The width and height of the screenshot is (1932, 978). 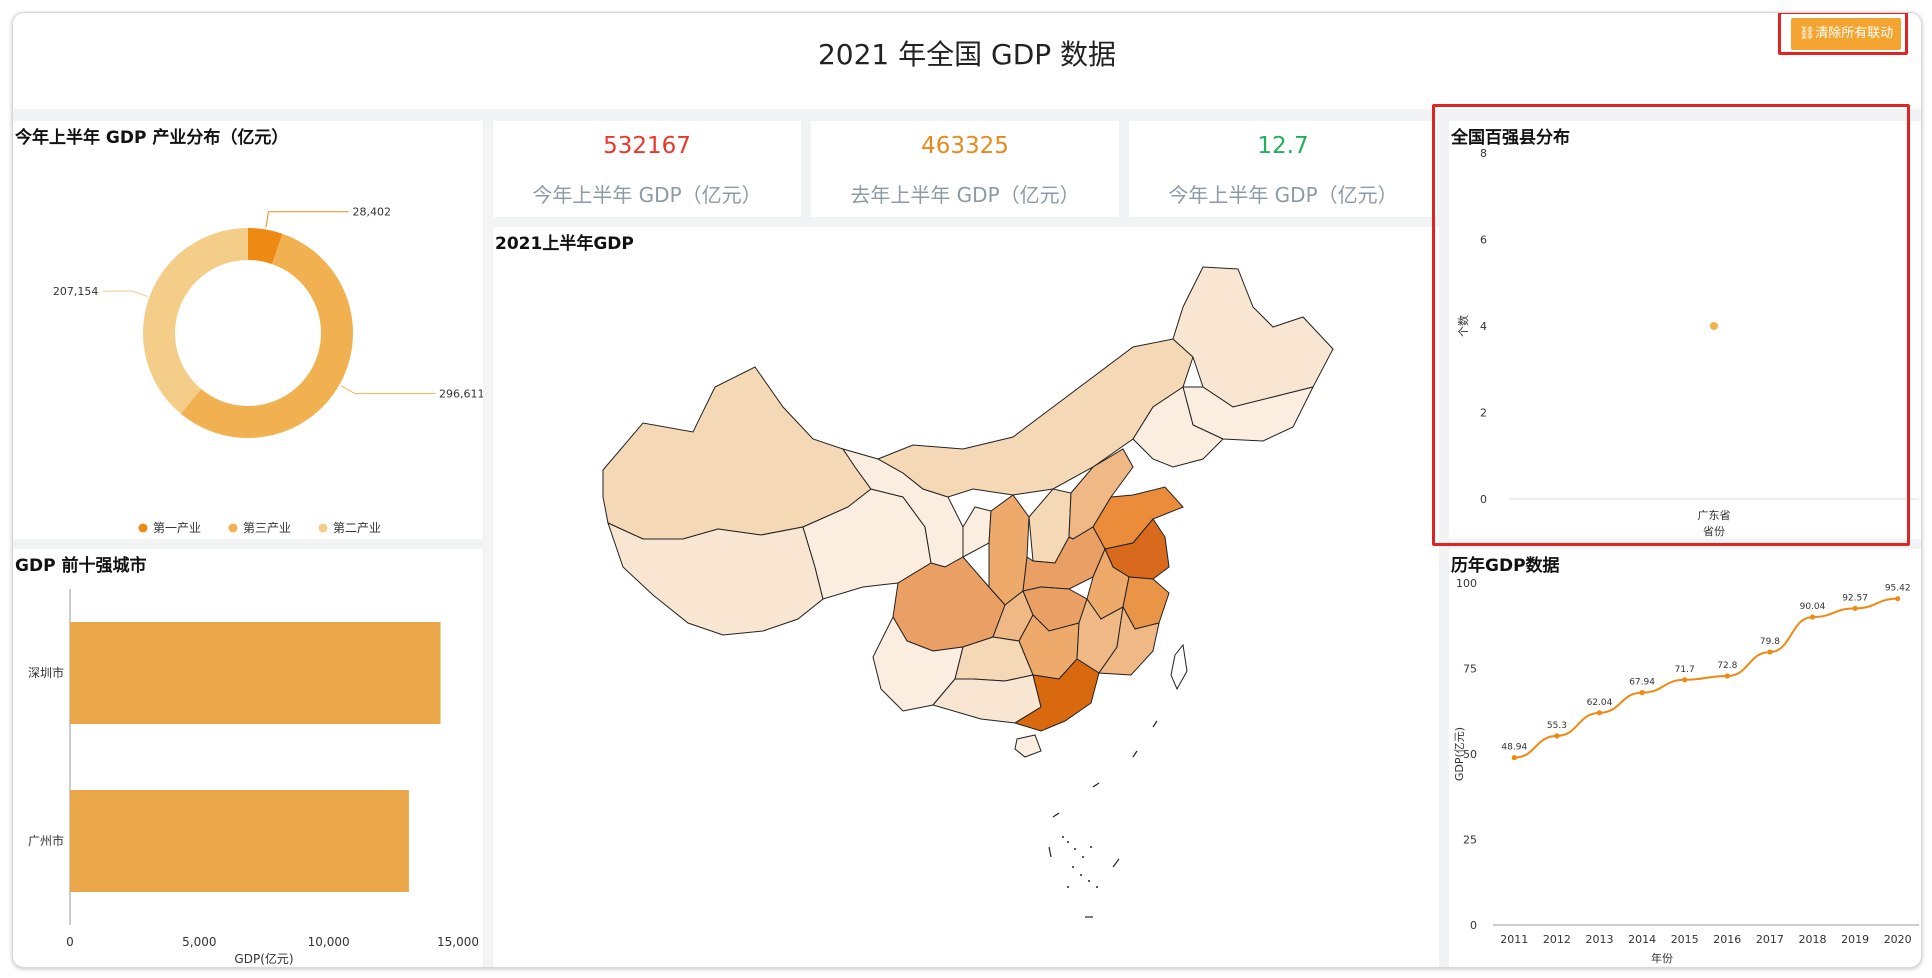 I want to click on data-label: 67.94, so click(x=1642, y=683).